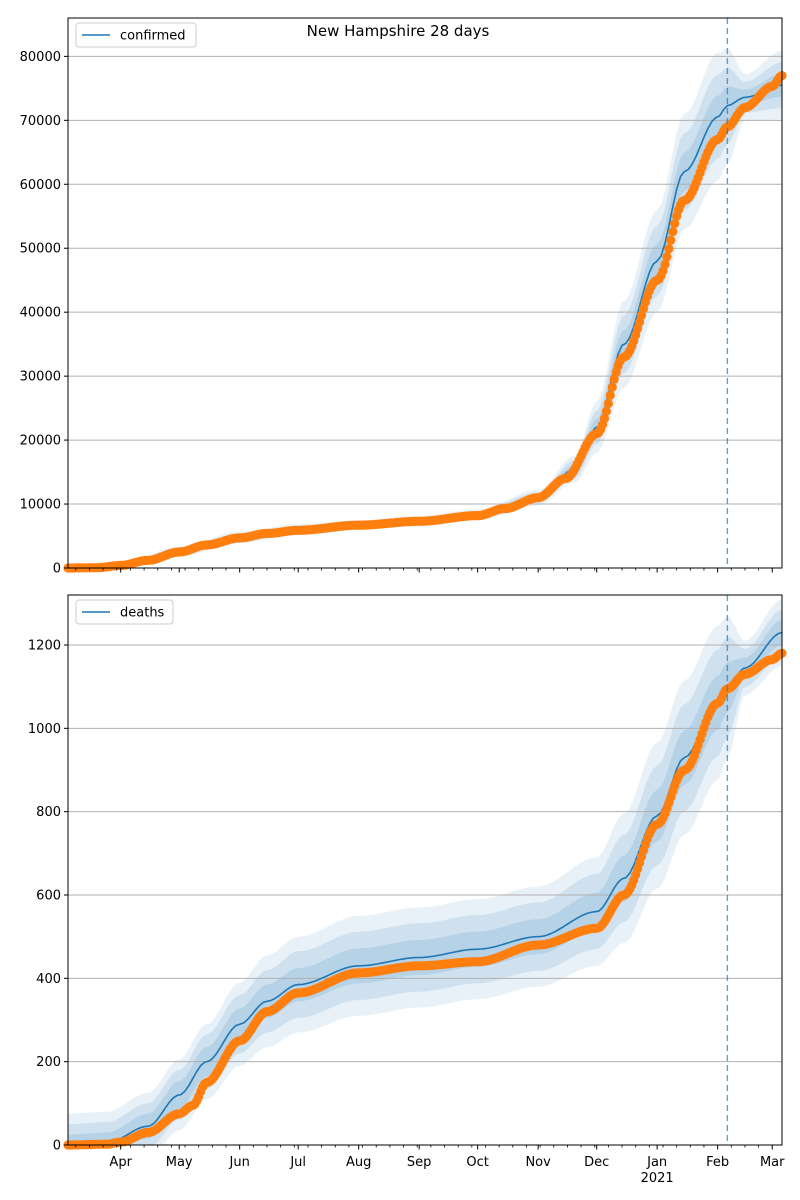 This screenshot has height=1200, width=800. Describe the element at coordinates (419, 1162) in the screenshot. I see `x-tick-label: Sep` at that location.